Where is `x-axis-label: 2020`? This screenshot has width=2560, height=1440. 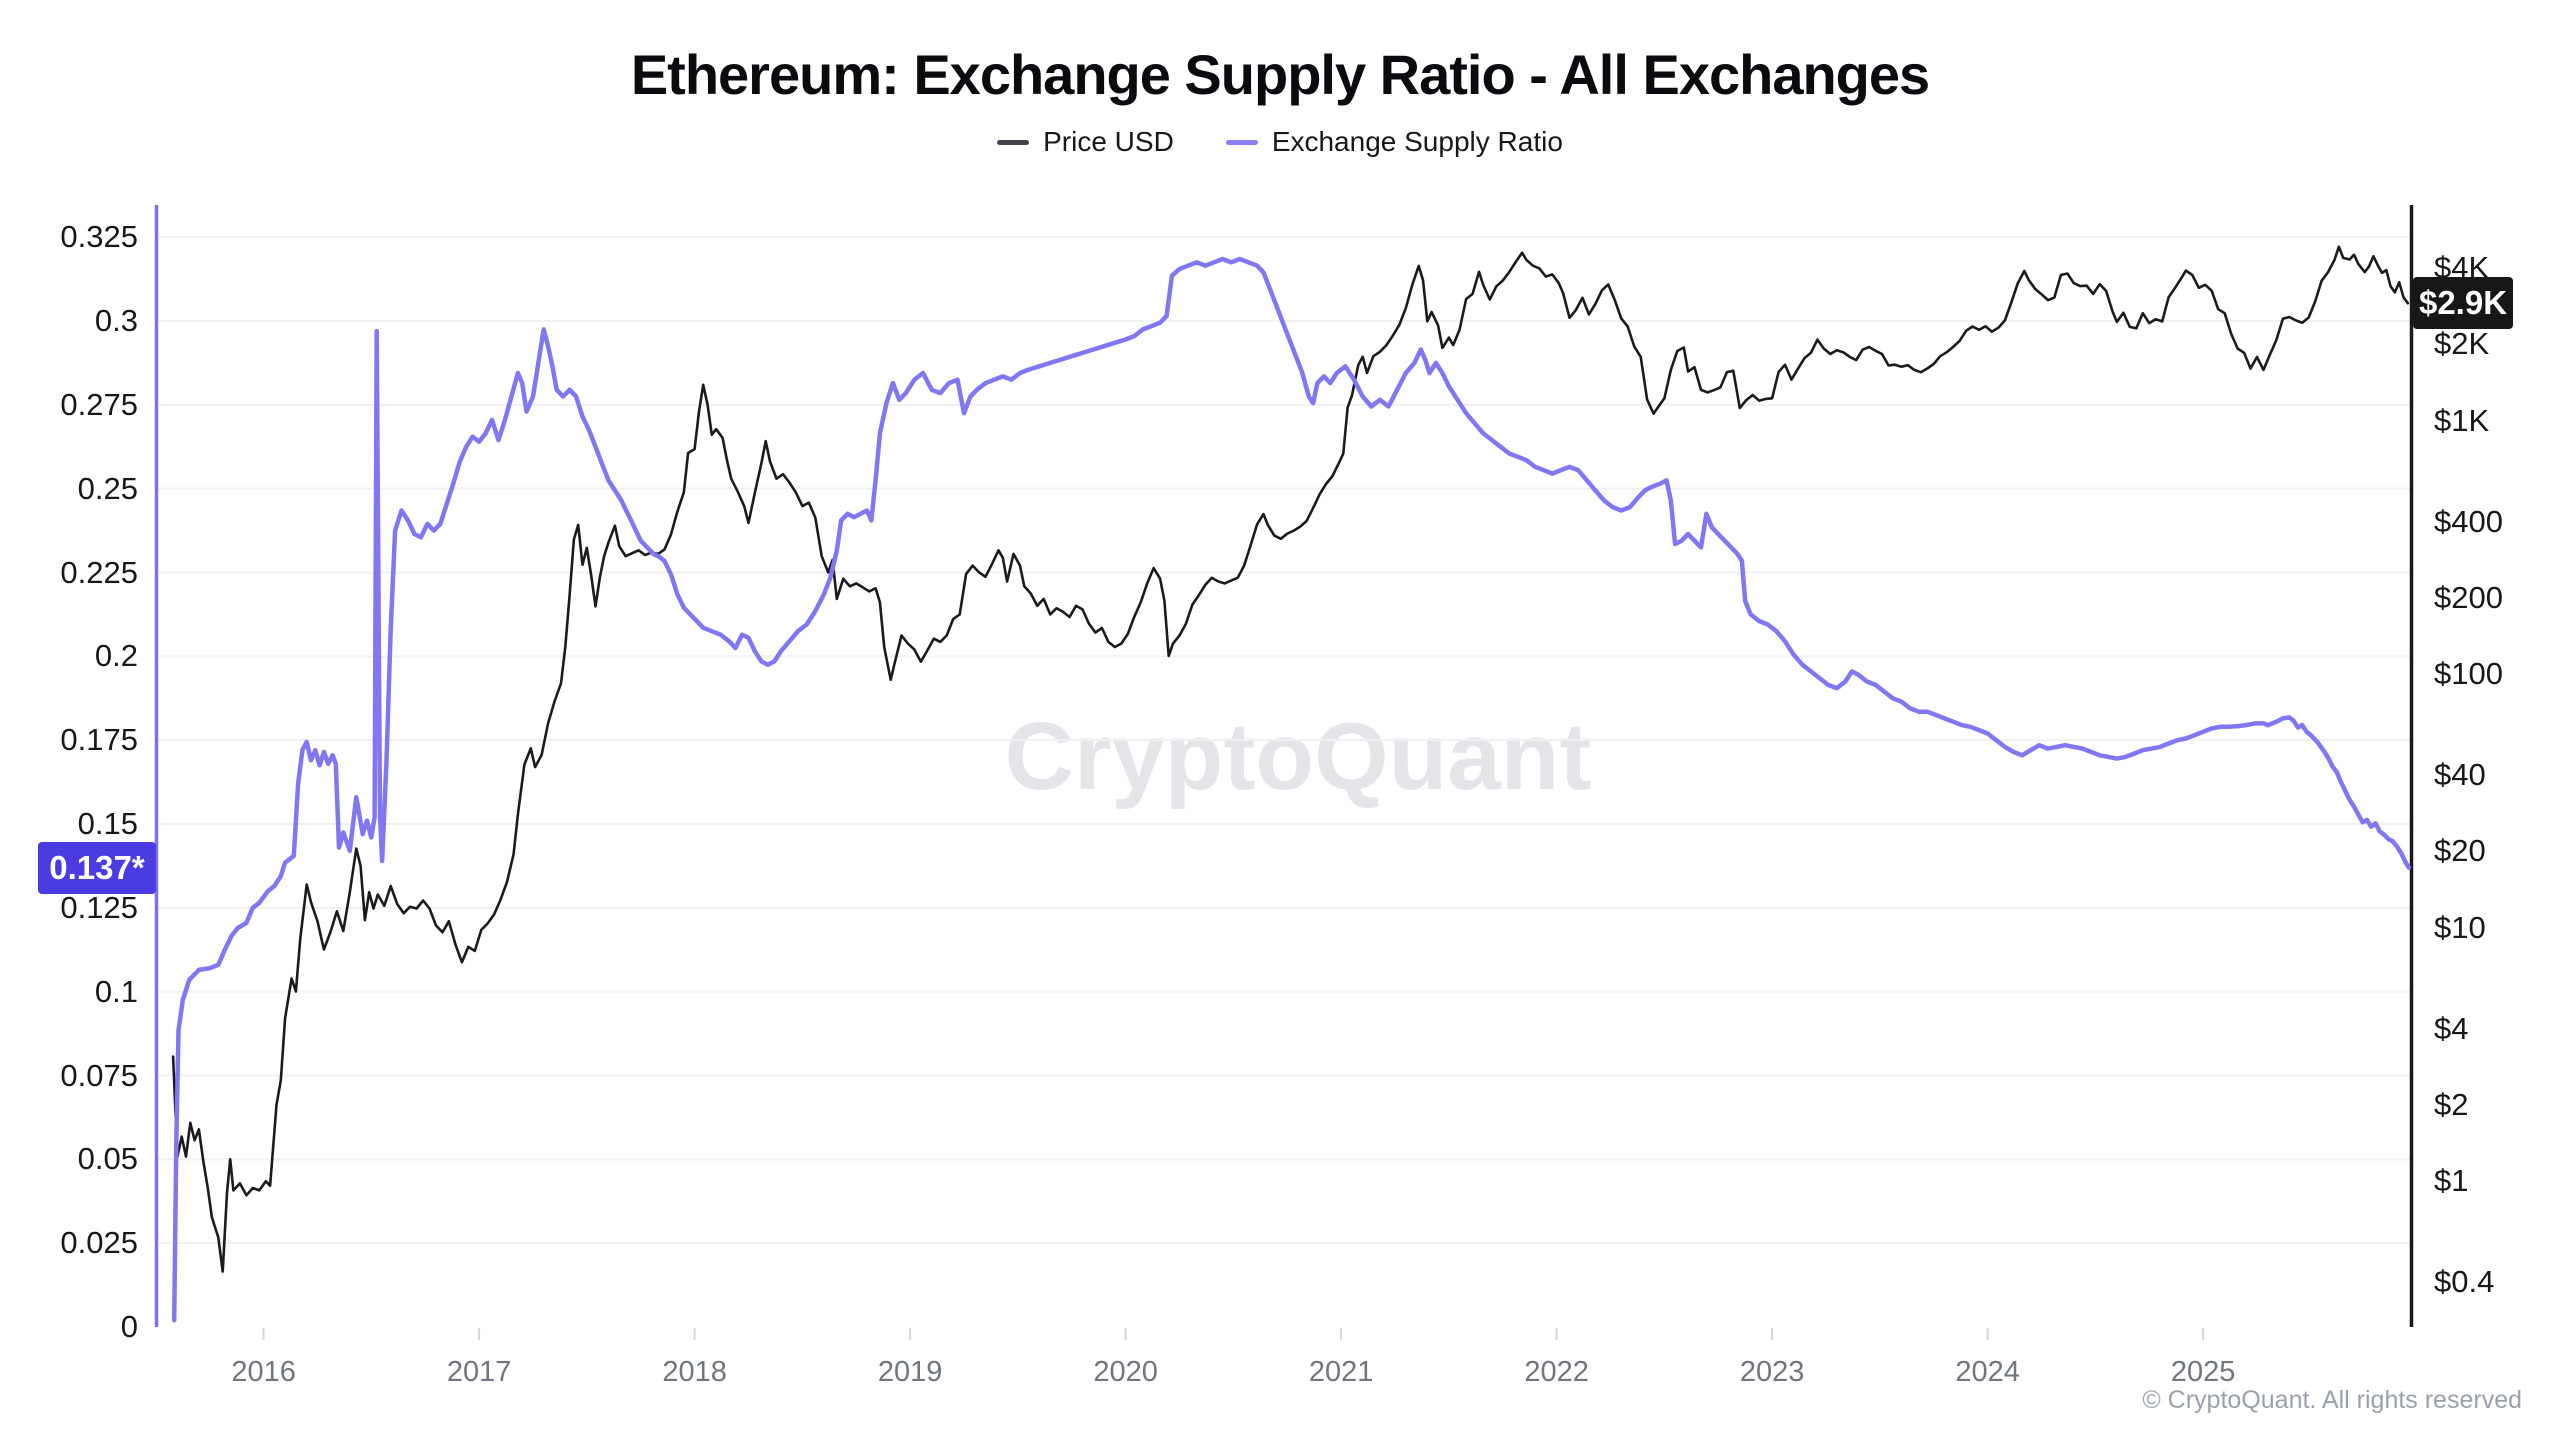
x-axis-label: 2020 is located at coordinates (1125, 1372).